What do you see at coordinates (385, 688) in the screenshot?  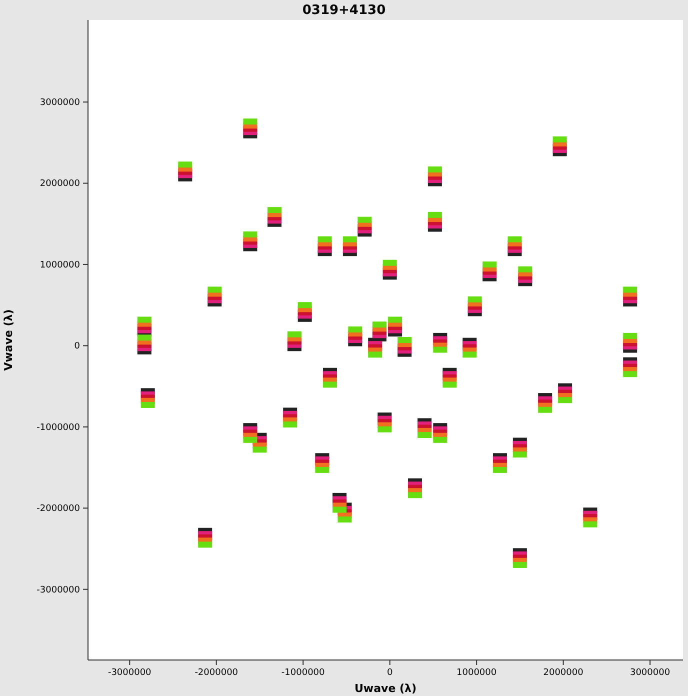 I see `x-axis-title: Uwave (λ)` at bounding box center [385, 688].